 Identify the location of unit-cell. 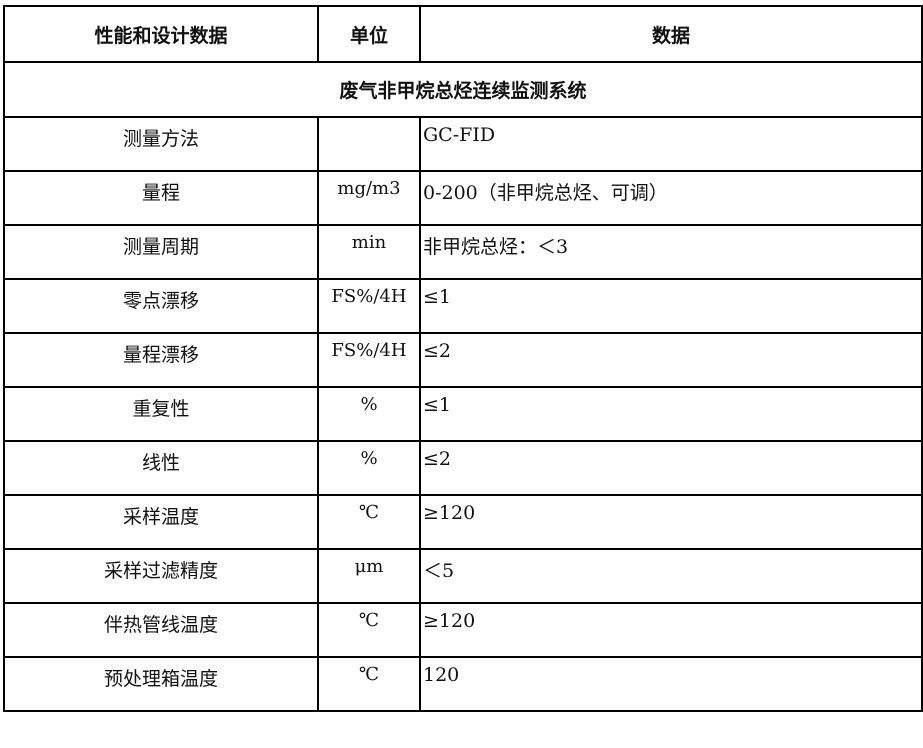
(369, 144).